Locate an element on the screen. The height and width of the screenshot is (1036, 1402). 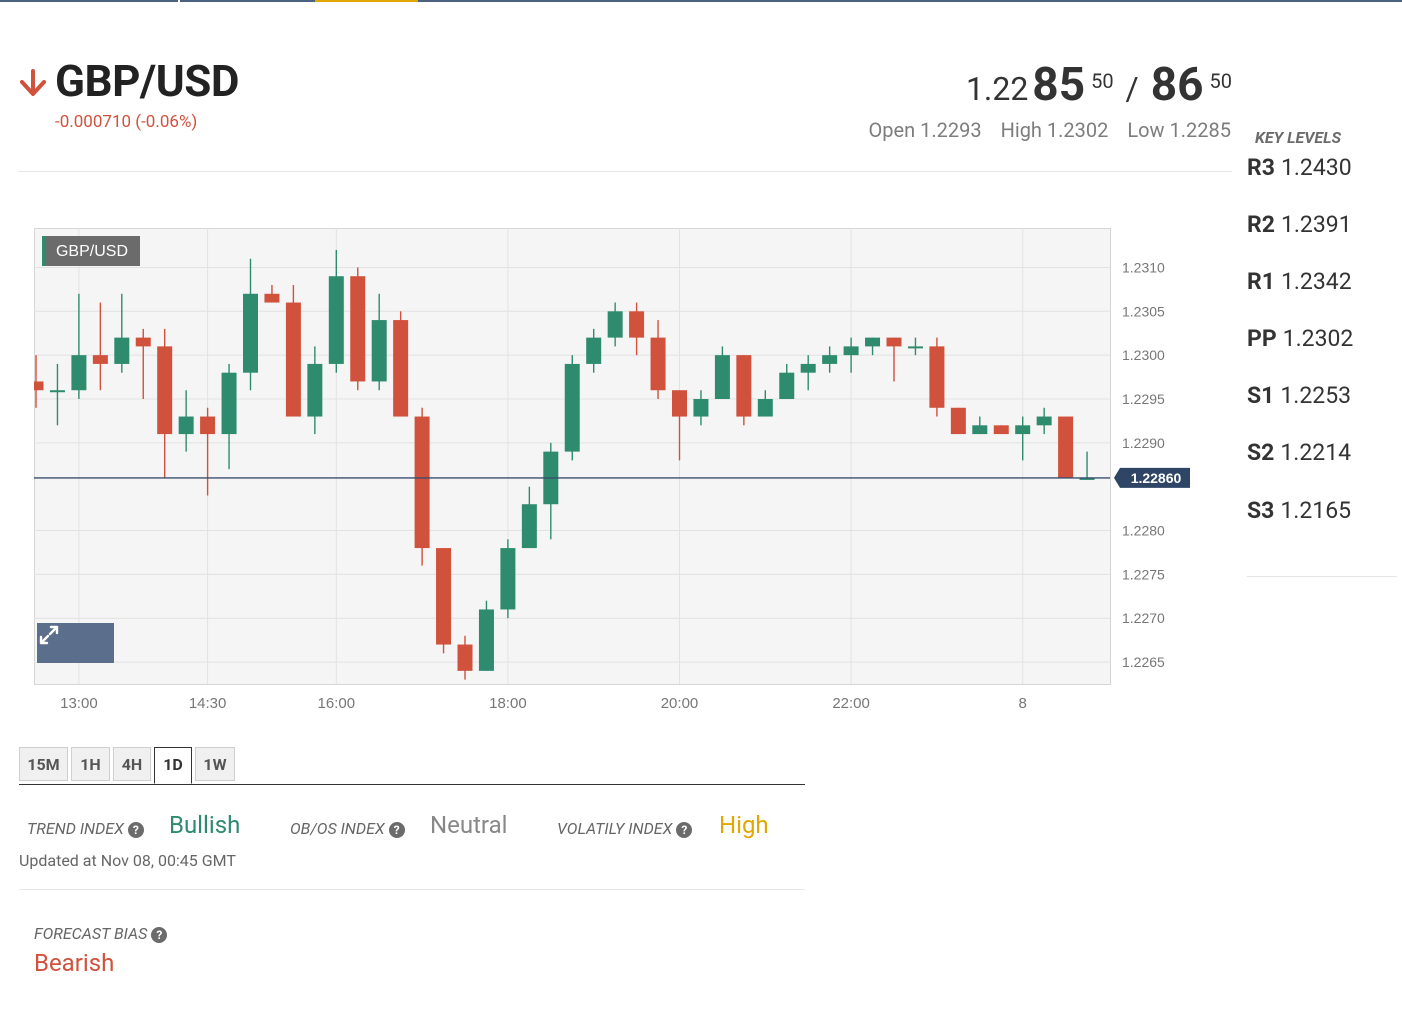
y-tick-label: 1.2275 is located at coordinates (1143, 574).